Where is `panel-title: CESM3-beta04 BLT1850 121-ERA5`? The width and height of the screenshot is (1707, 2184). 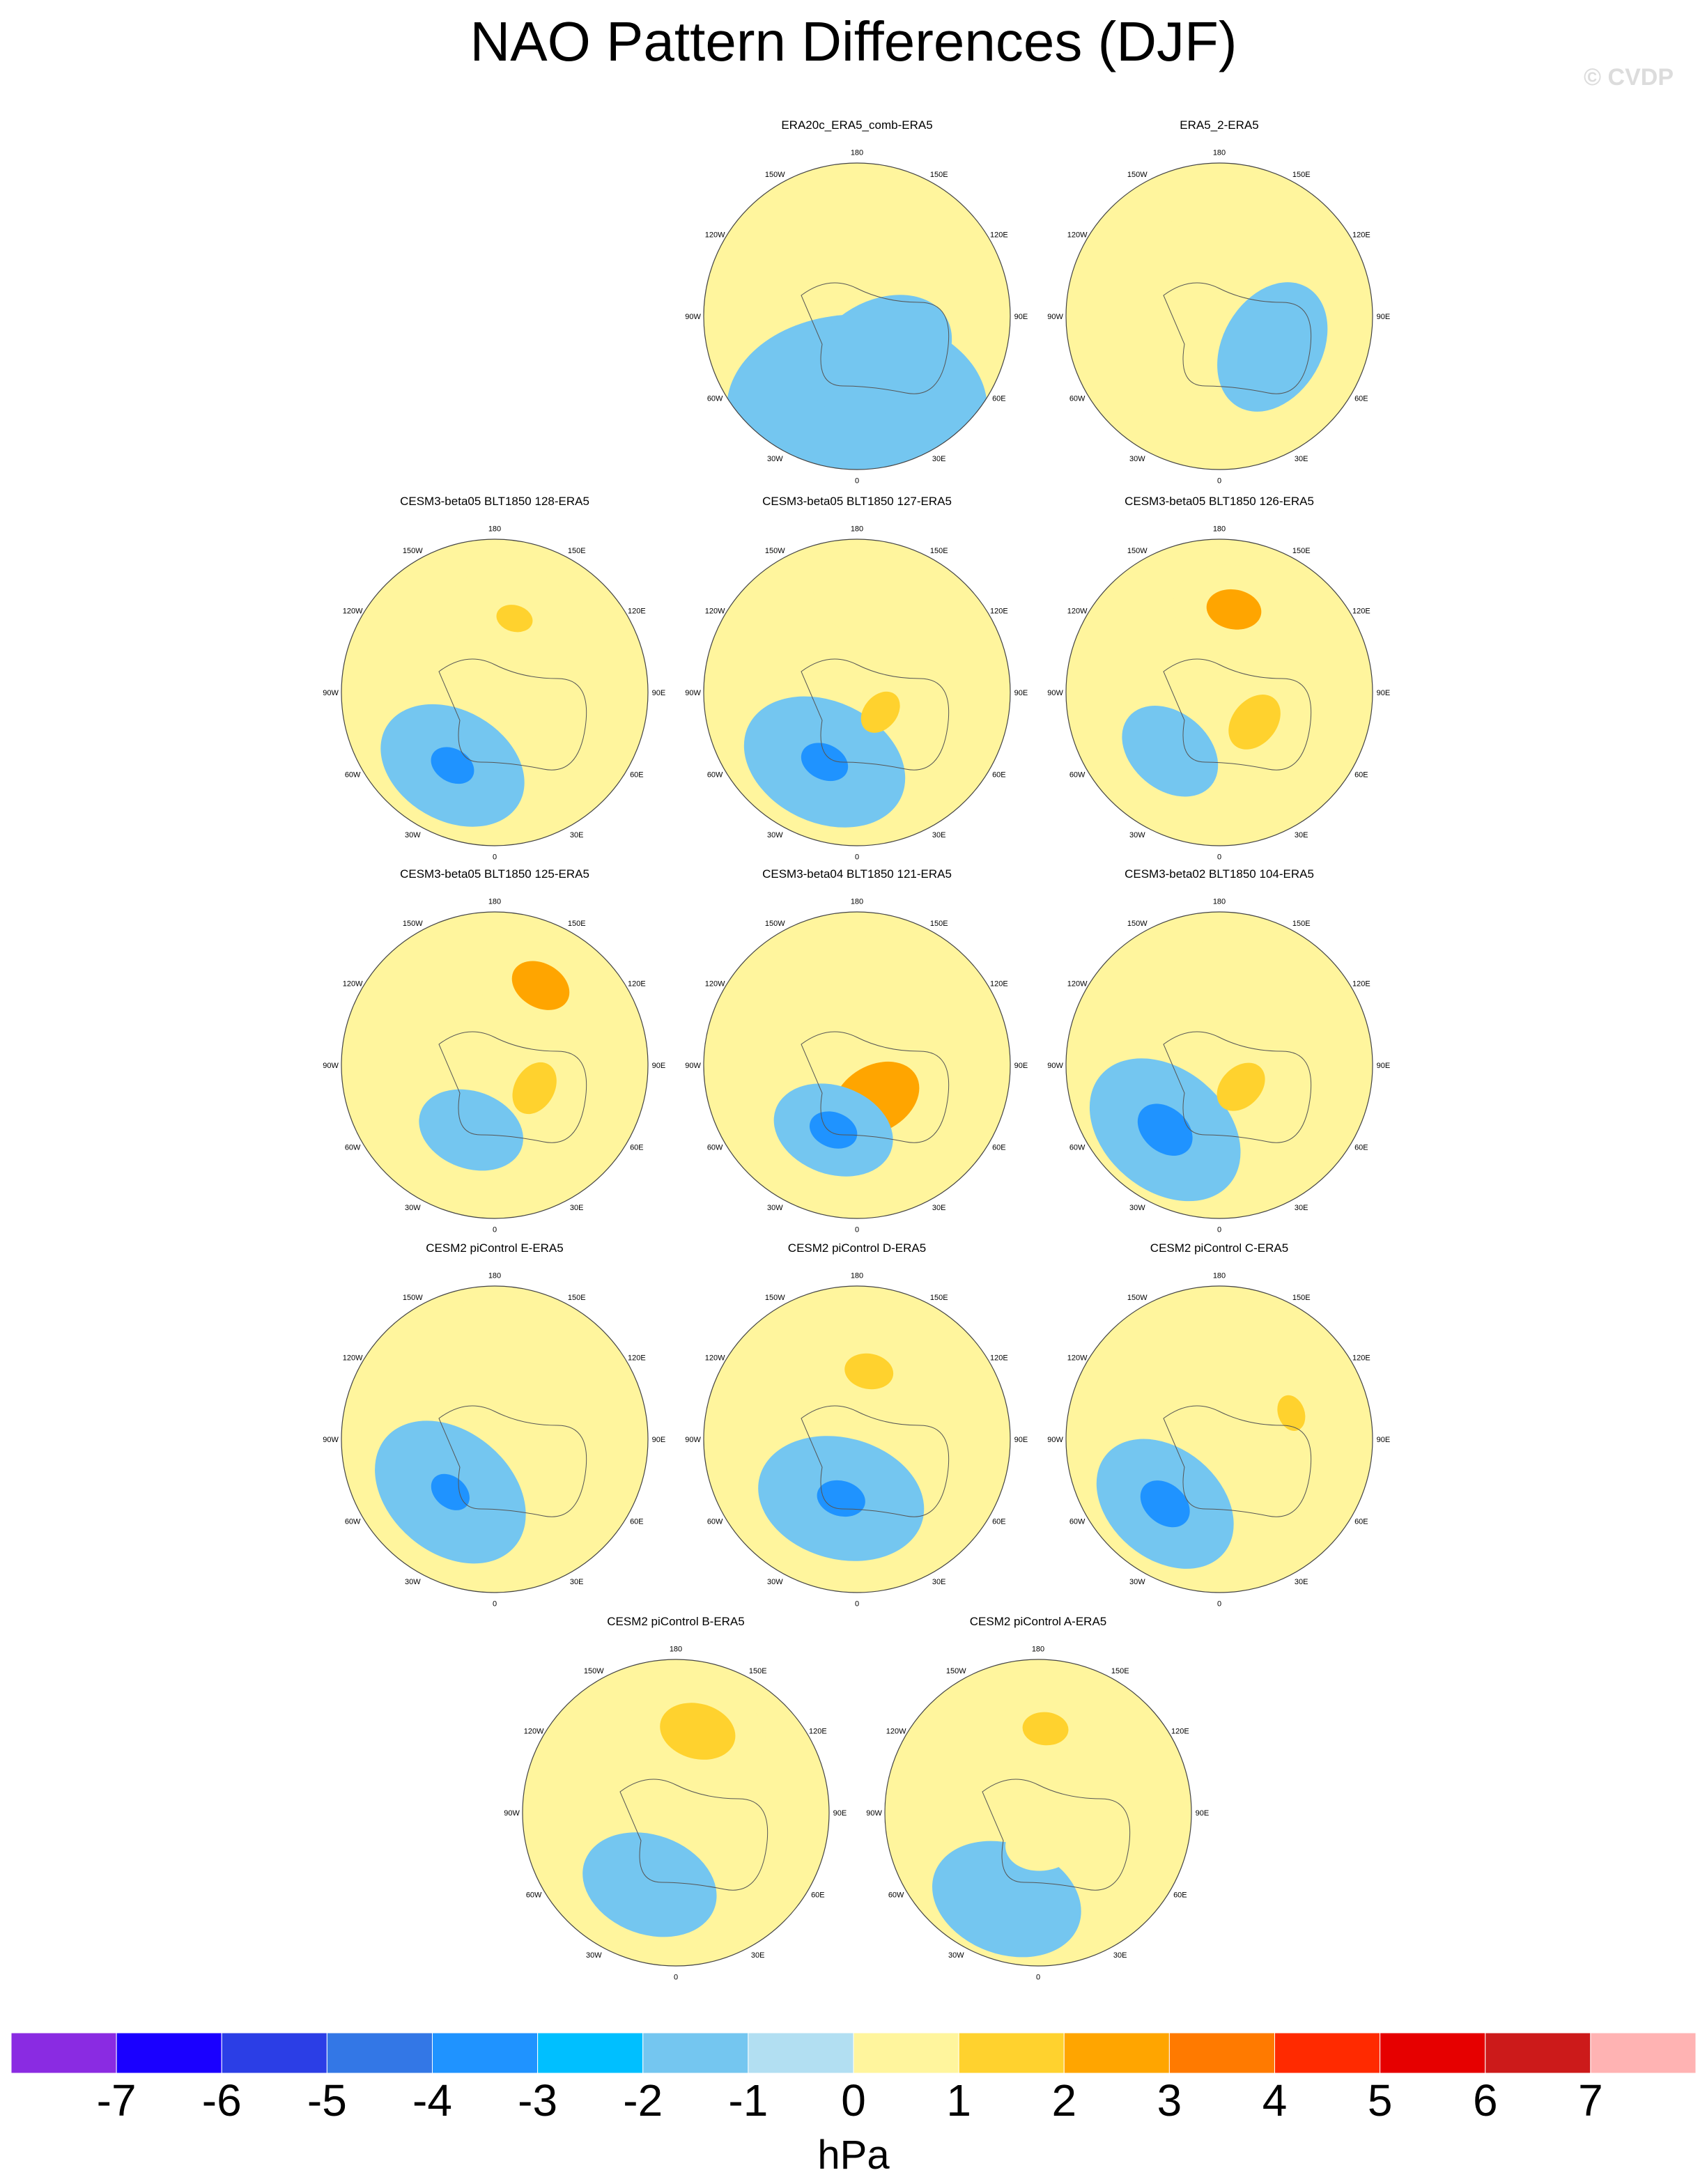
panel-title: CESM3-beta04 BLT1850 121-ERA5 is located at coordinates (857, 874).